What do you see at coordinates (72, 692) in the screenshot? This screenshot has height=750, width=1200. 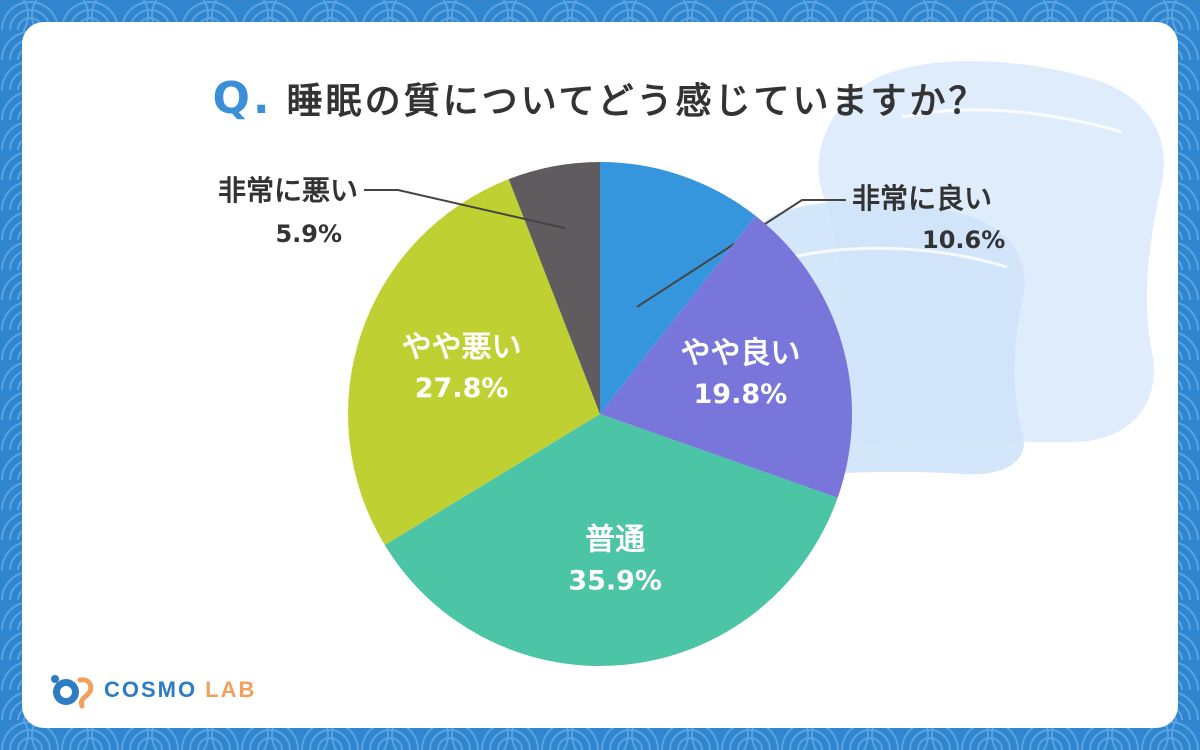 I see `cosmo-lab-logo-icon` at bounding box center [72, 692].